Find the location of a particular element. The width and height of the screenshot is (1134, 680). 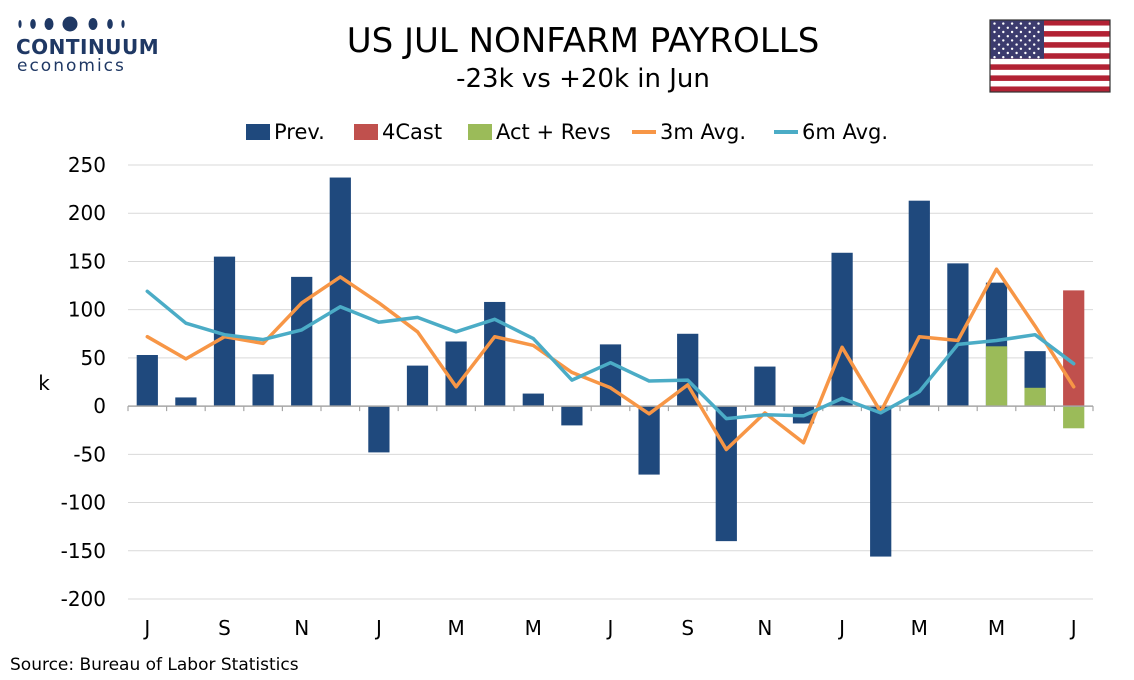

y-tick-label: -150 is located at coordinates (83, 551).